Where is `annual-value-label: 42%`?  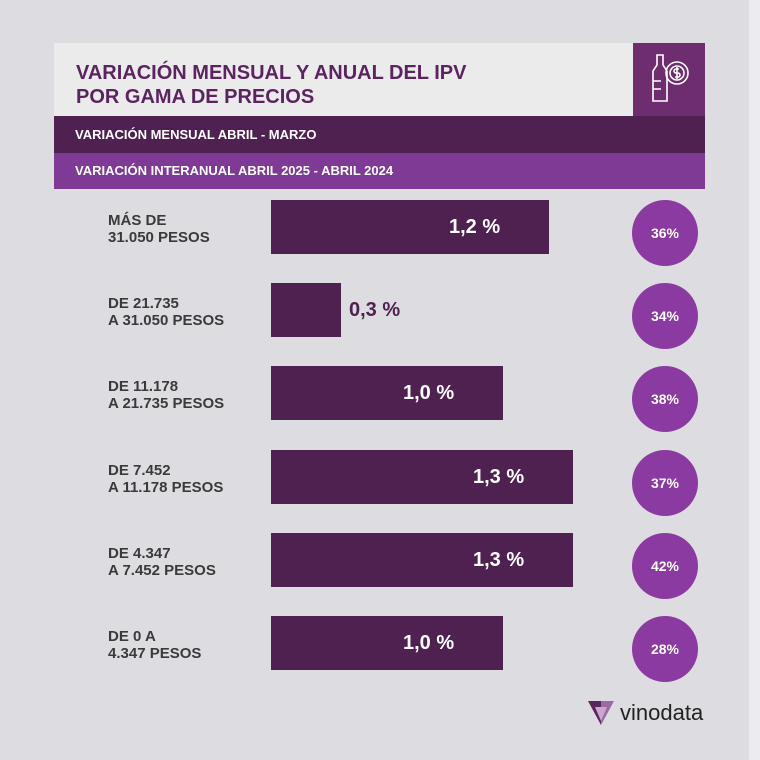
annual-value-label: 42% is located at coordinates (665, 566).